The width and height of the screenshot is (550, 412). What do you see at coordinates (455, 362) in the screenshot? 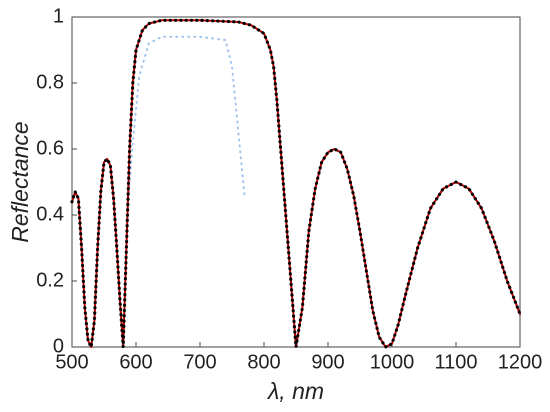
I see `x-tick-label: 1100` at bounding box center [455, 362].